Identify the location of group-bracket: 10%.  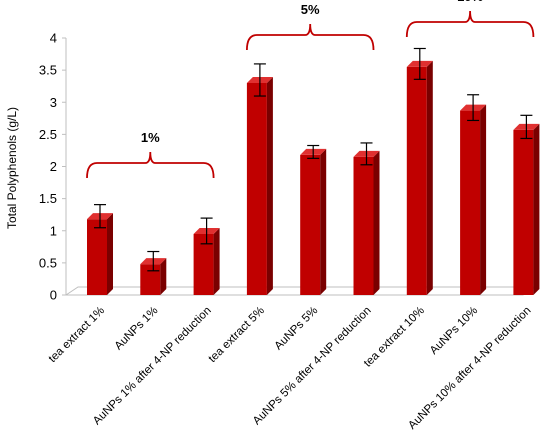
(470, 19).